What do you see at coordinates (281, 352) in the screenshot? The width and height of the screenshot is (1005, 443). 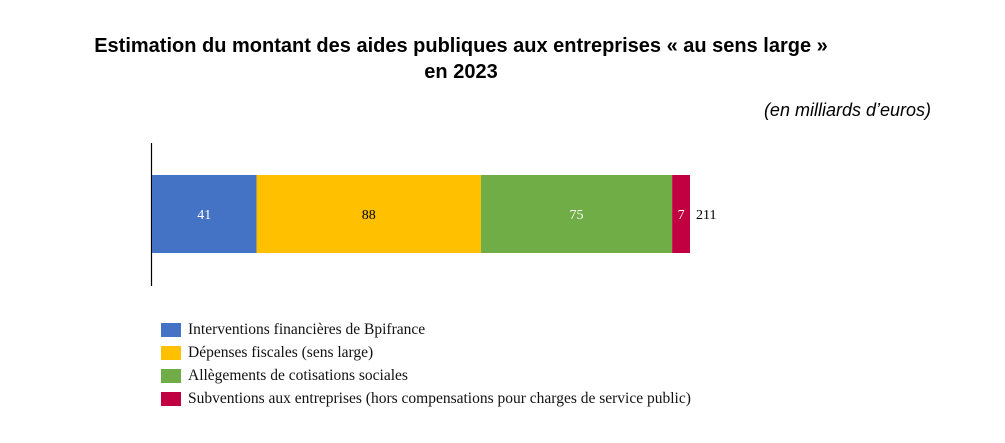 I see `legend-label: Dépenses fiscales (sens large)` at bounding box center [281, 352].